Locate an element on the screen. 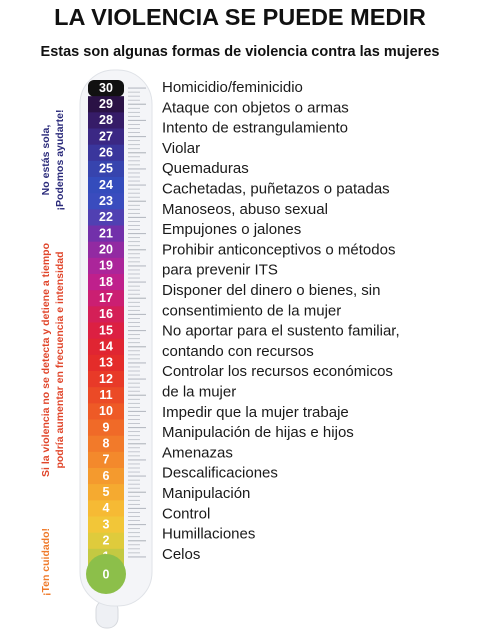 Image resolution: width=480 pixels, height=641 pixels. level-number: 7 is located at coordinates (106, 460).